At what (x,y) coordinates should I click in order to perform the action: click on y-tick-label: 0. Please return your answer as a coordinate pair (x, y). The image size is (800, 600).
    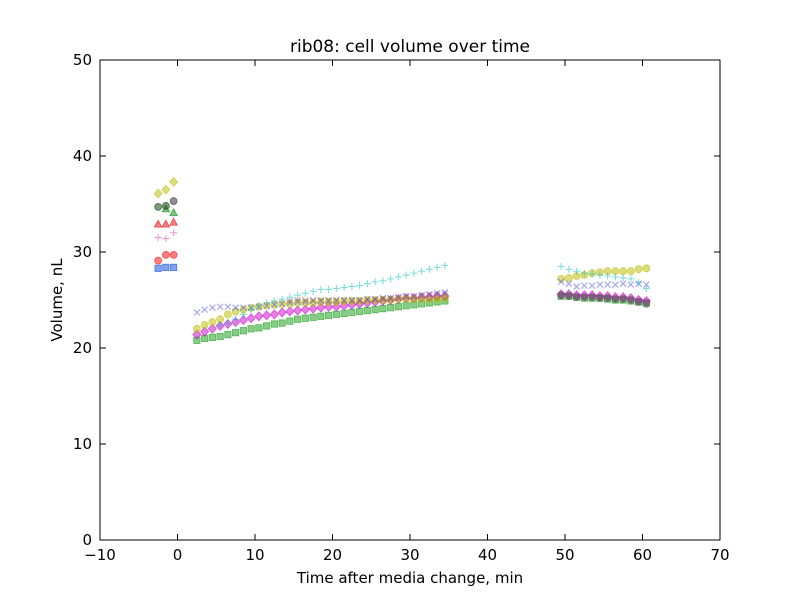
    Looking at the image, I should click on (87, 540).